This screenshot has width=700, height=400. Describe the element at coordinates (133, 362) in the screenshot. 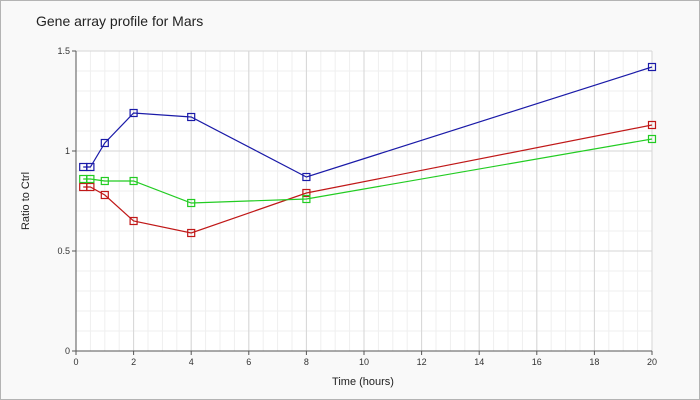

I see `x-tick-label: 2` at that location.